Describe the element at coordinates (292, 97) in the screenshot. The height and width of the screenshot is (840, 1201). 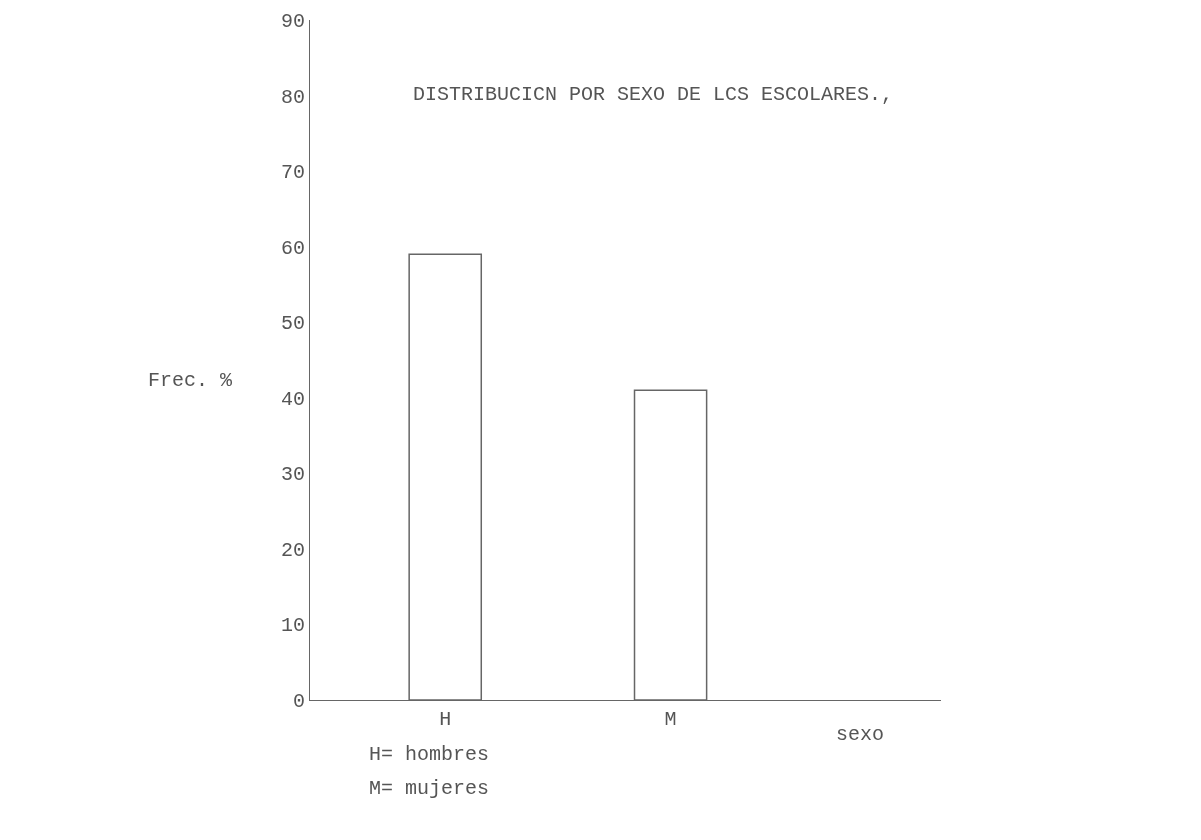
I see `y-tick-label: 80` at that location.